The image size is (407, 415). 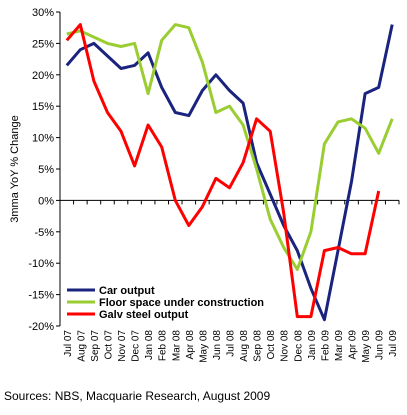 I want to click on legend-label: Car output, so click(x=127, y=291).